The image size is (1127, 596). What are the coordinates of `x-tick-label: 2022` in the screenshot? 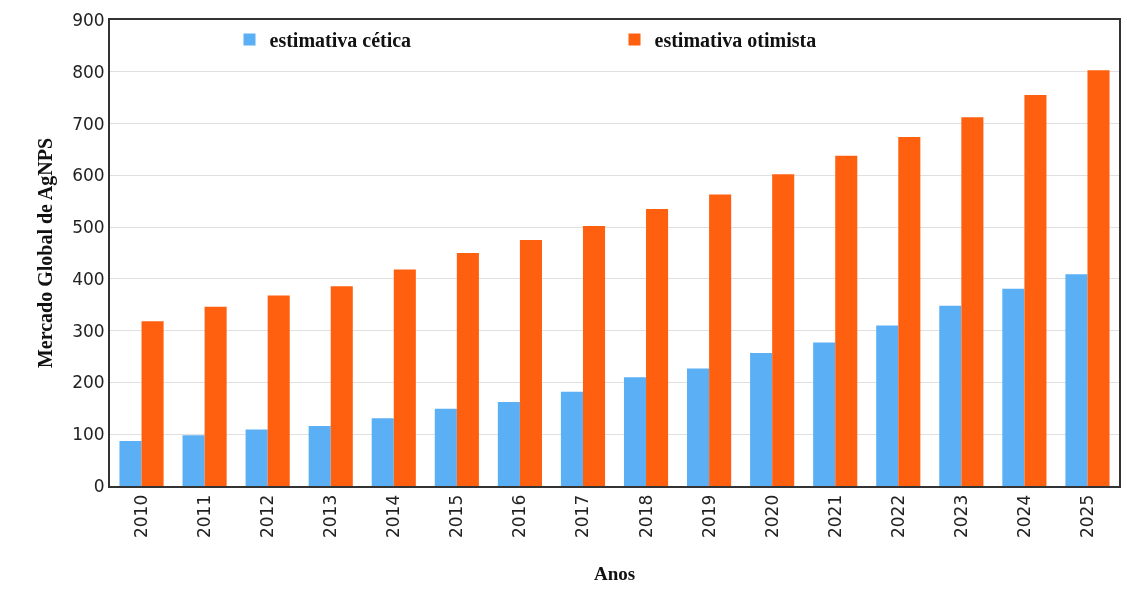 It's located at (897, 516).